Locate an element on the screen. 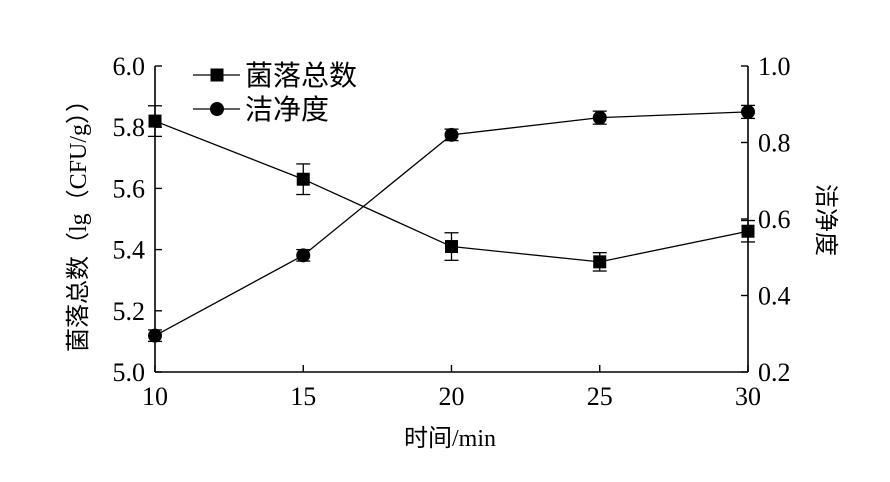 The height and width of the screenshot is (482, 890). x-tick-label: 30 is located at coordinates (748, 396).